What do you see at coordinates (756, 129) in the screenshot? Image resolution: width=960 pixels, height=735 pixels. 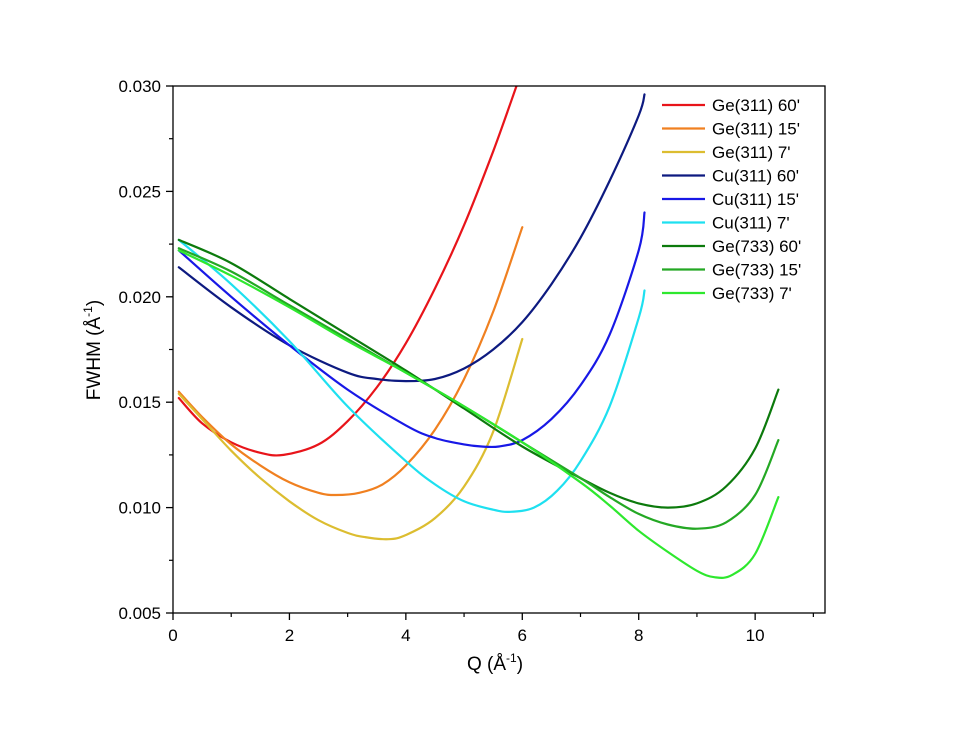 I see `legend-label: Ge(311) 15'` at bounding box center [756, 129].